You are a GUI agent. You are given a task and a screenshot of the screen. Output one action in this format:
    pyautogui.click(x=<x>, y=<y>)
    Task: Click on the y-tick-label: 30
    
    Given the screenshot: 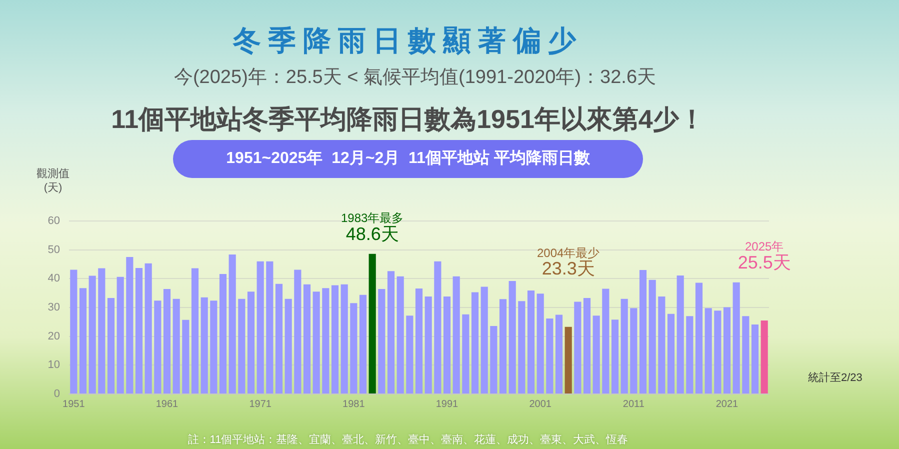 What is the action you would take?
    pyautogui.click(x=54, y=308)
    